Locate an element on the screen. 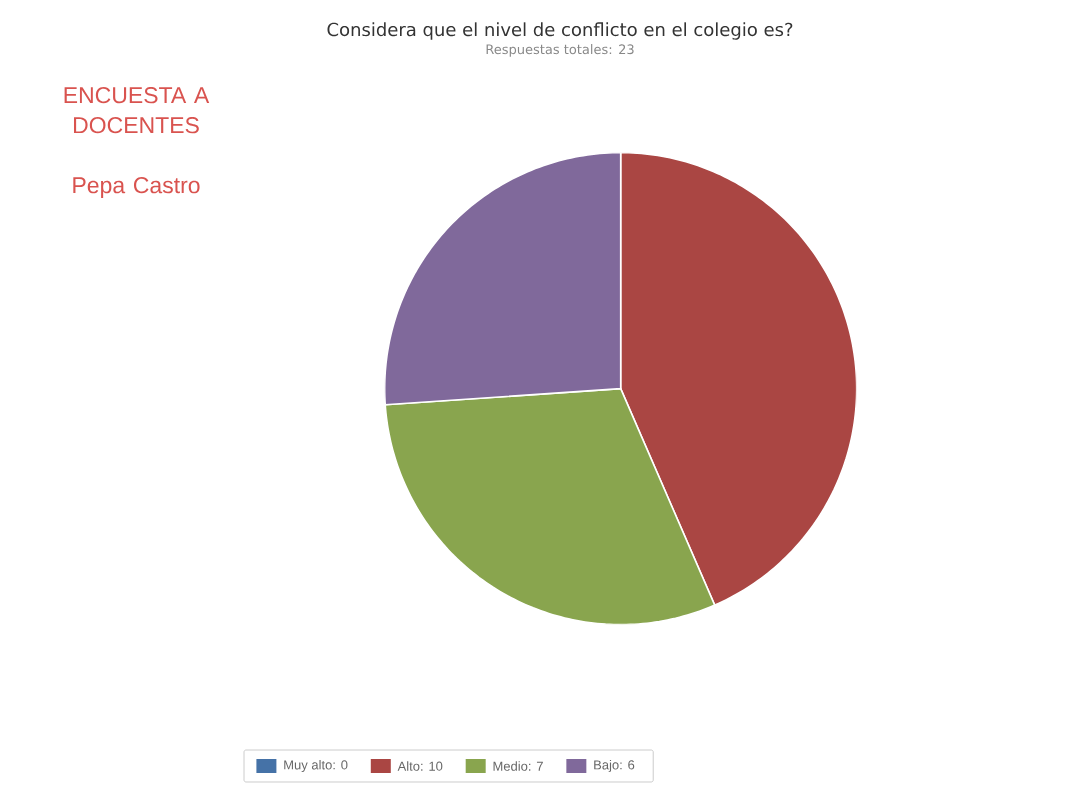 This screenshot has height=804, width=1086. text: Pepa Castro is located at coordinates (136, 187).